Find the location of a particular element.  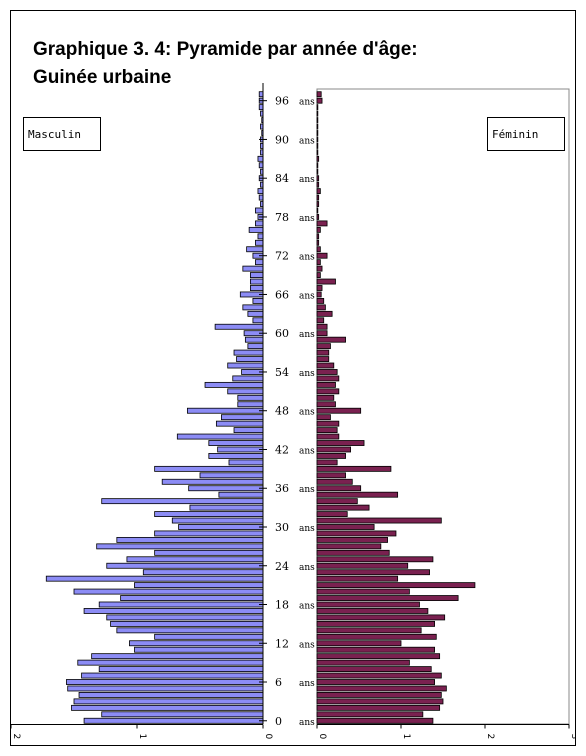

age-unit-label-90: ans is located at coordinates (307, 141).